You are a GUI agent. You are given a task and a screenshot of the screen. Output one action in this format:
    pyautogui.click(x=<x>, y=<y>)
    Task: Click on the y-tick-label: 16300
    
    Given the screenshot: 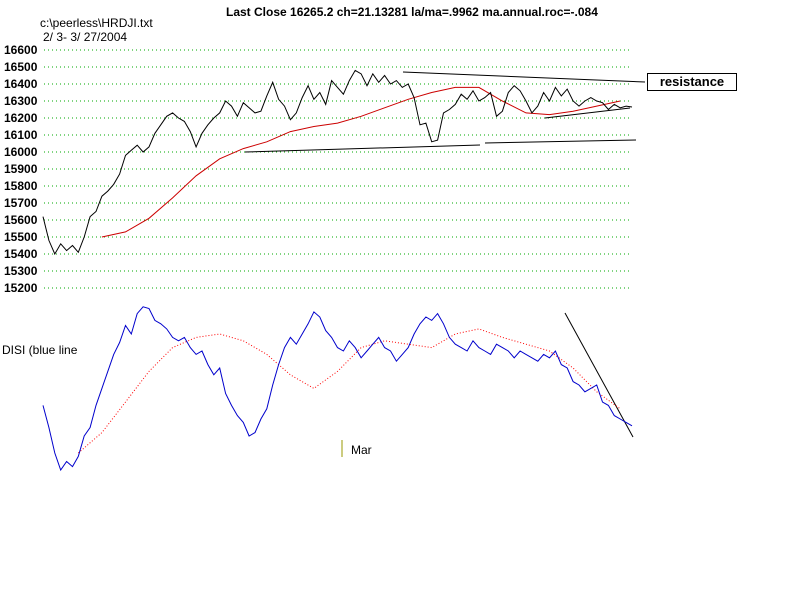 What is the action you would take?
    pyautogui.click(x=21, y=101)
    